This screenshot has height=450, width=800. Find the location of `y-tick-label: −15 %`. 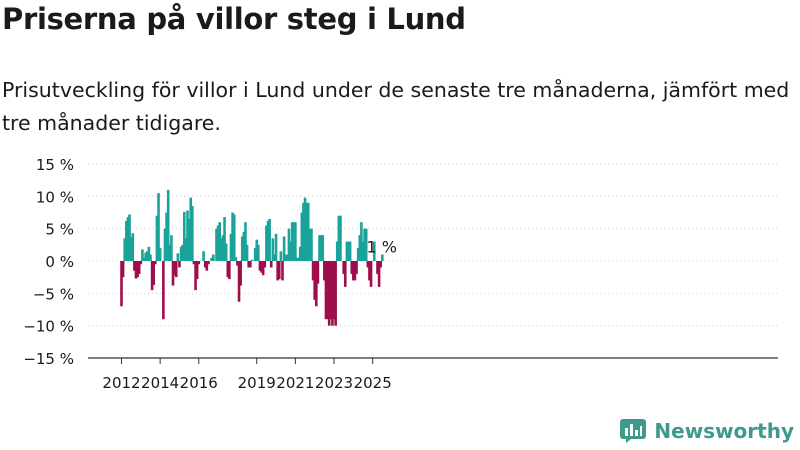

y-tick-label: −15 % is located at coordinates (48, 359).